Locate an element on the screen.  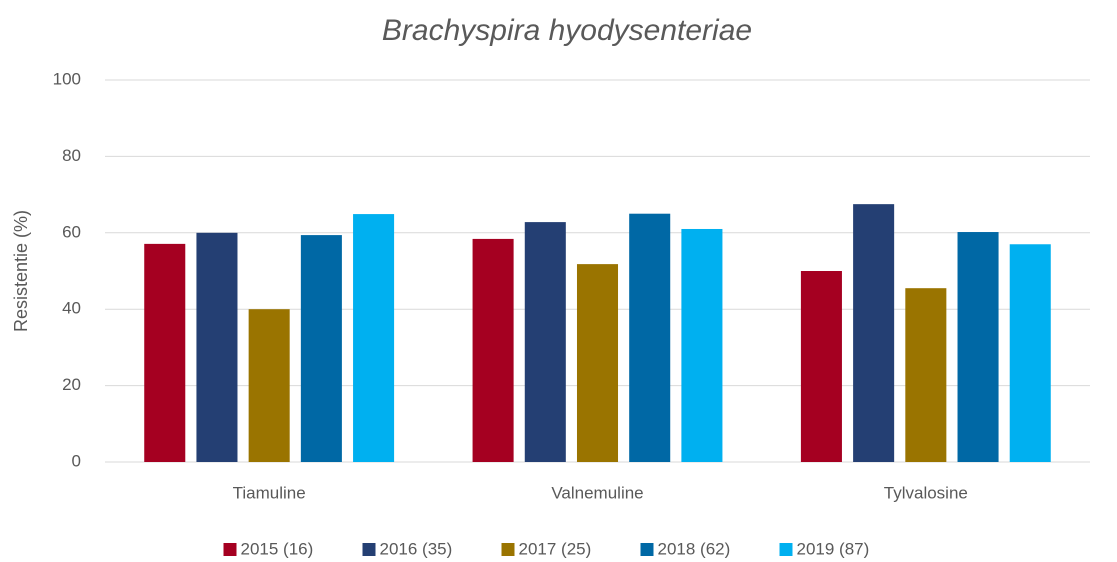
y-tick-label: 80 is located at coordinates (71, 155).